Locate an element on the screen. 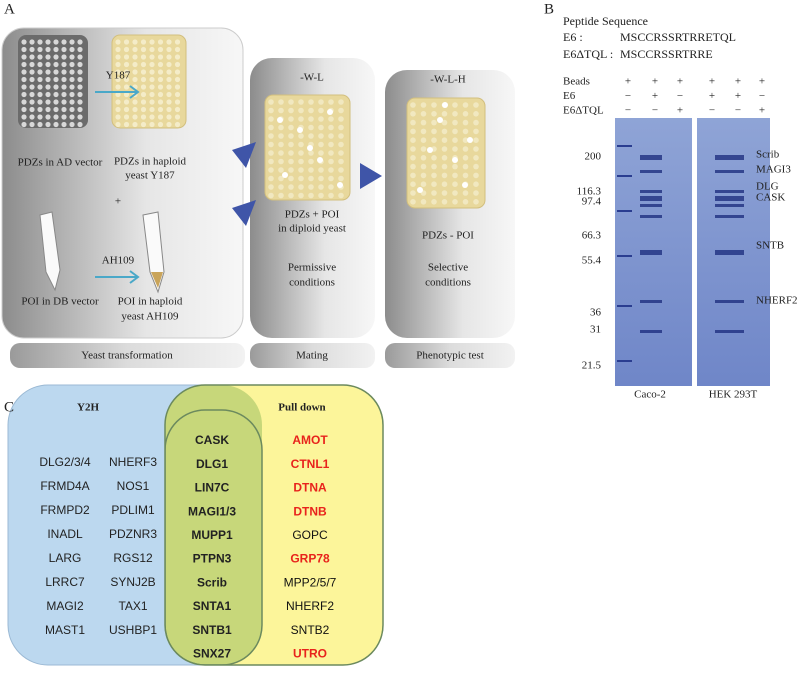 This screenshot has height=673, width=800. gene: PTPN3 is located at coordinates (212, 559).